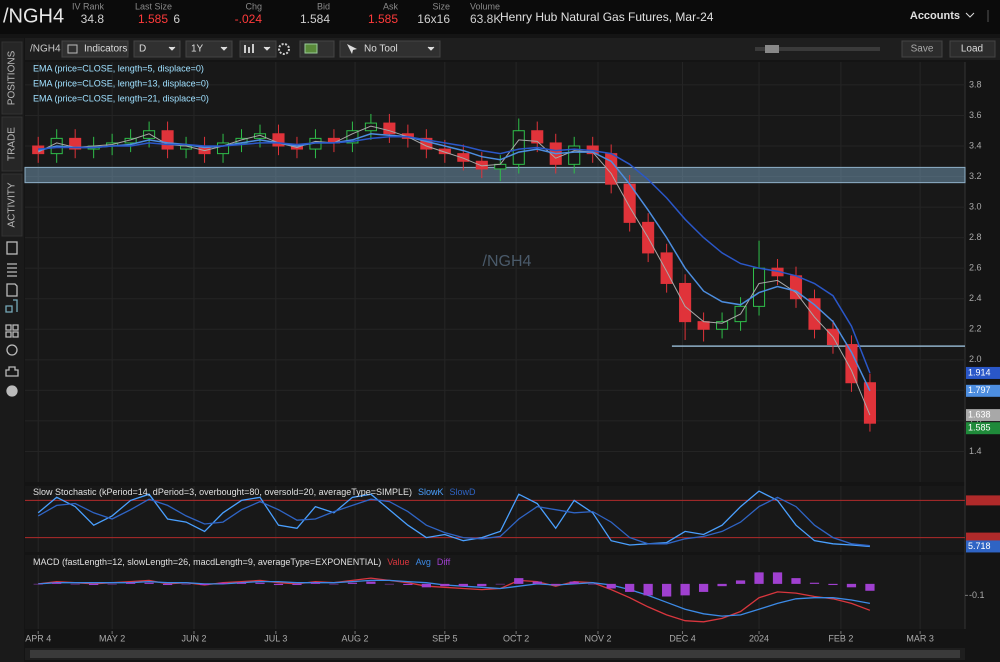  What do you see at coordinates (209, 49) in the screenshot?
I see `period-dropdown` at bounding box center [209, 49].